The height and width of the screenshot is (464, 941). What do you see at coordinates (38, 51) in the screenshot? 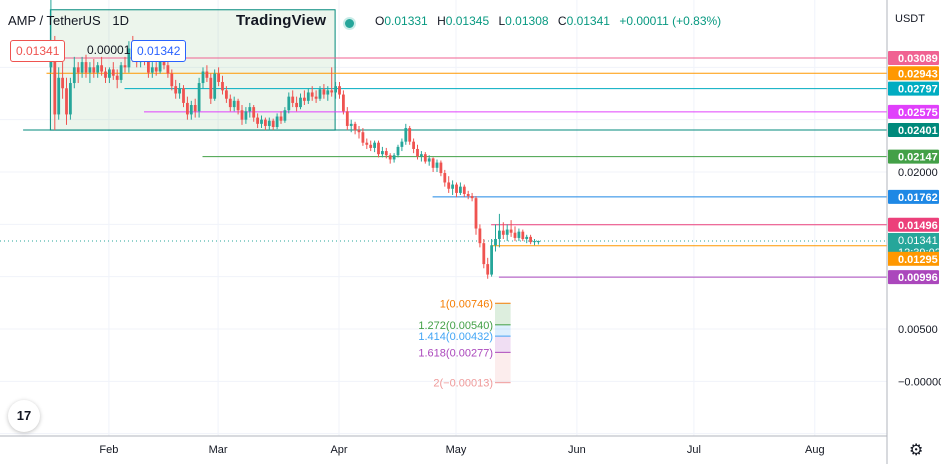
I see `sell-price-box: 0.01341` at bounding box center [38, 51].